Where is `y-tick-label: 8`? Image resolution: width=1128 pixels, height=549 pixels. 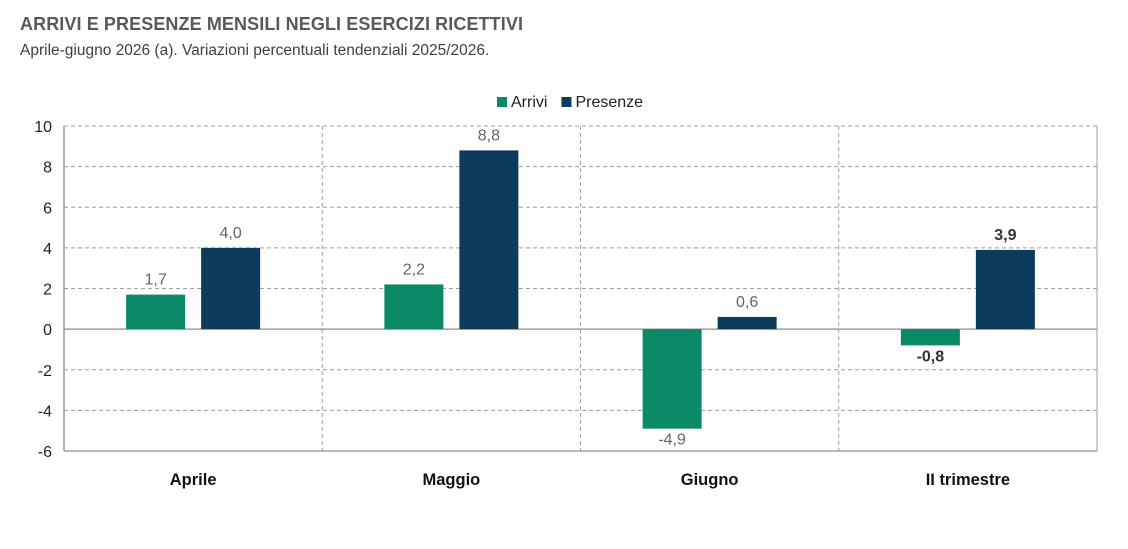
y-tick-label: 8 is located at coordinates (47, 168).